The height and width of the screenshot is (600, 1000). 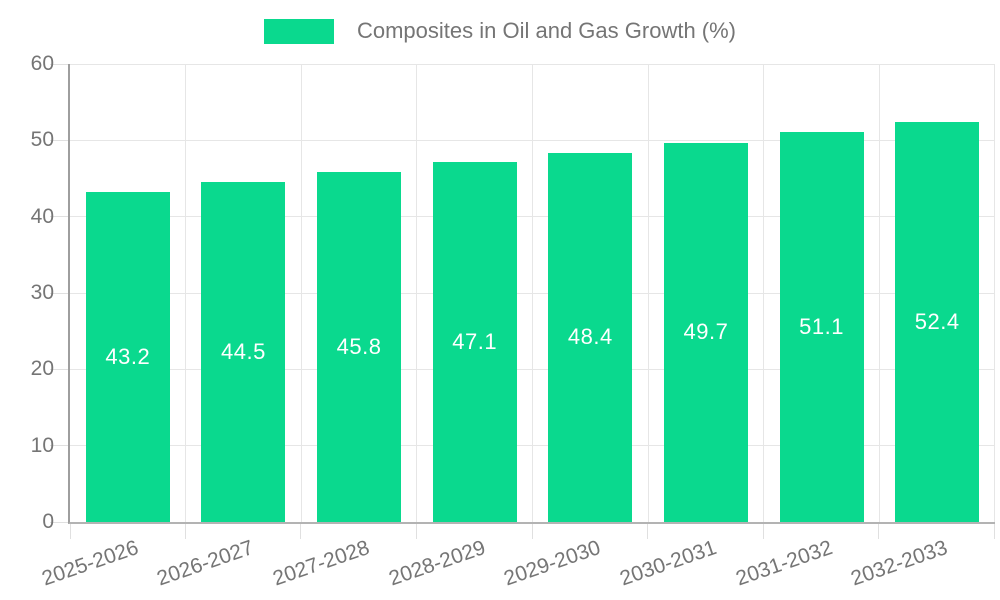 I want to click on chart-legend: Composites in Oil and Gas Growth (%), so click(x=500, y=31).